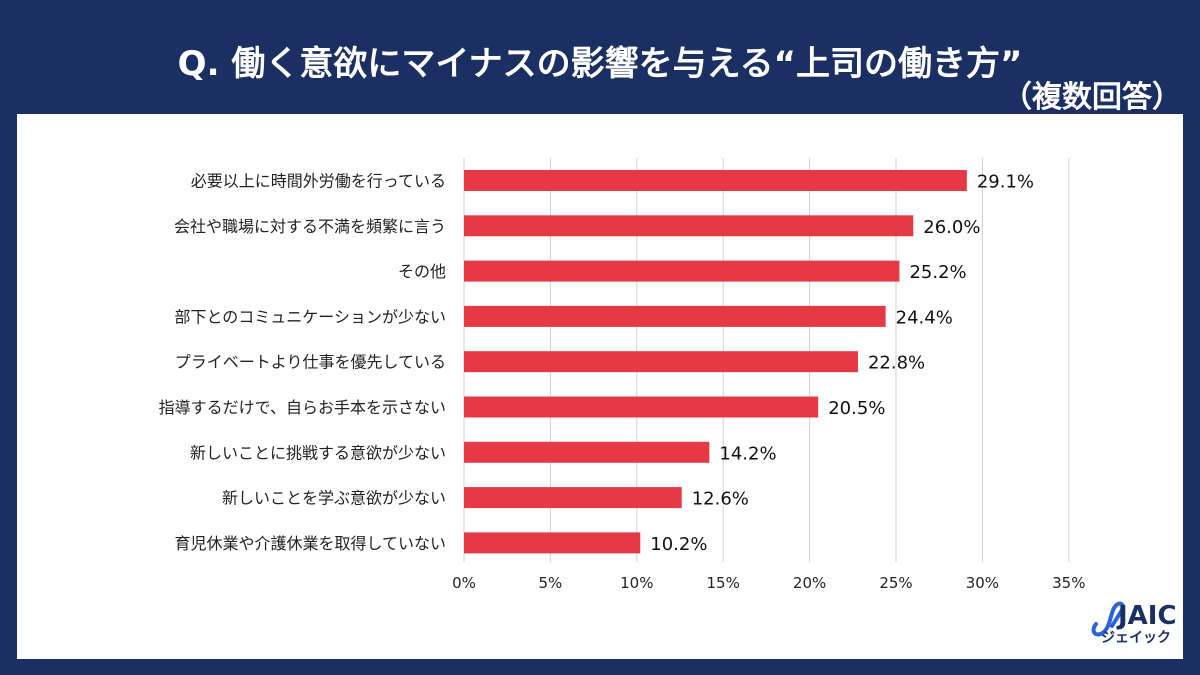 This screenshot has width=1200, height=675. Describe the element at coordinates (310, 226) in the screenshot. I see `category-label: 会社や職場に対する不満を頻繁に言う` at that location.